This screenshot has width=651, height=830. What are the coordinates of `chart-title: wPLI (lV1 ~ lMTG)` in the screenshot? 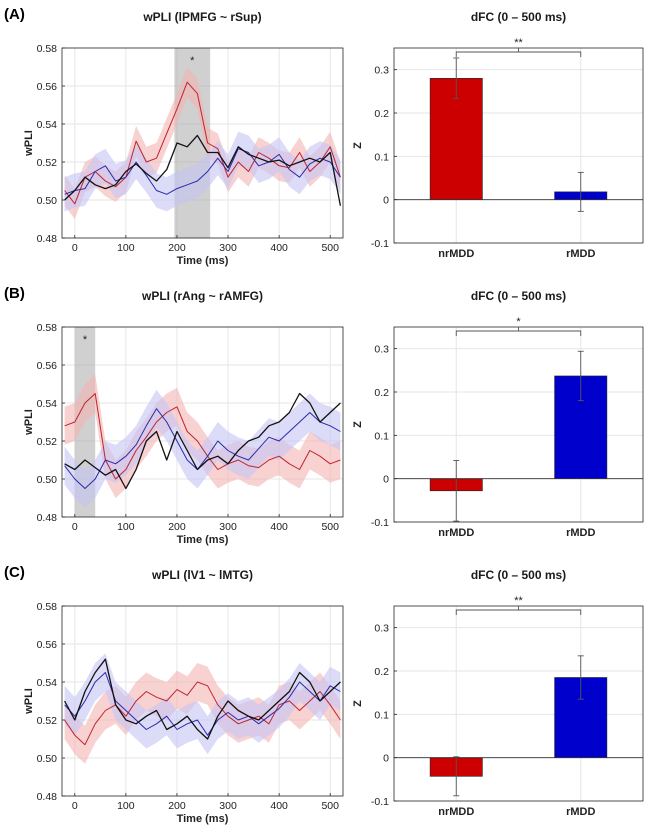 It's located at (202, 575).